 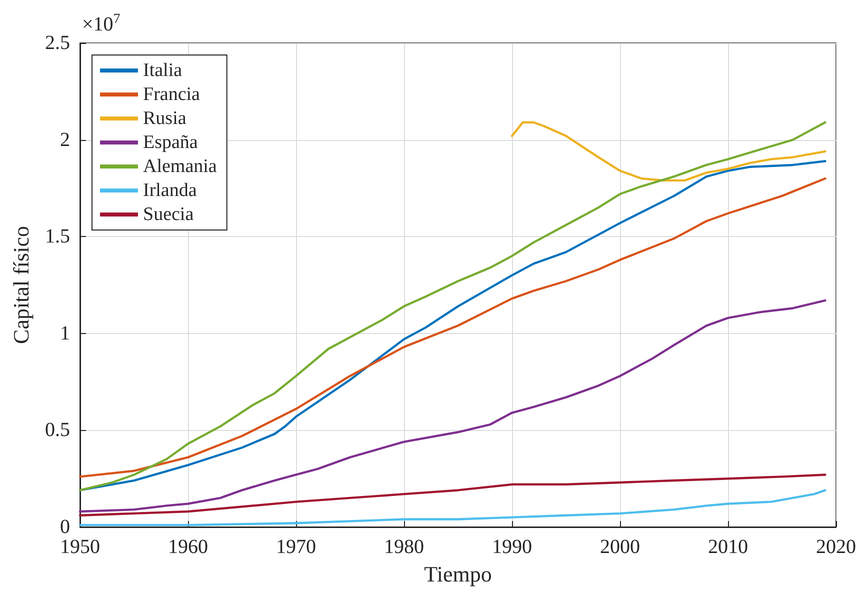 What do you see at coordinates (165, 118) in the screenshot?
I see `legend-label: Rusia` at bounding box center [165, 118].